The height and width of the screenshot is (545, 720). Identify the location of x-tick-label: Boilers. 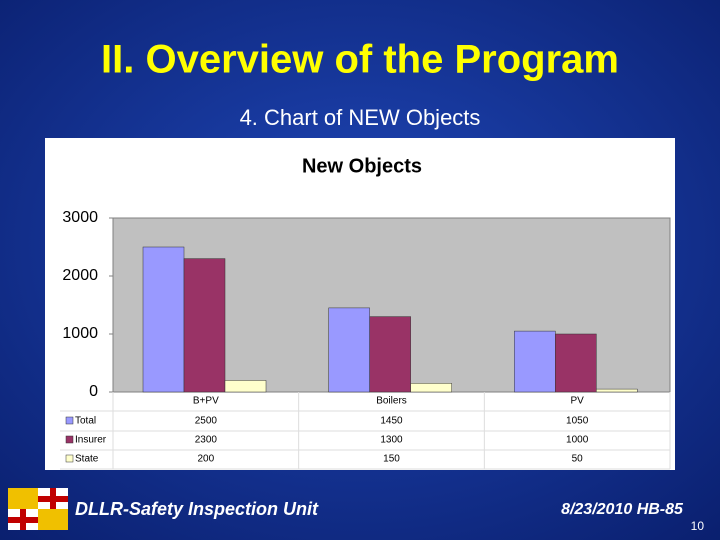
(391, 401).